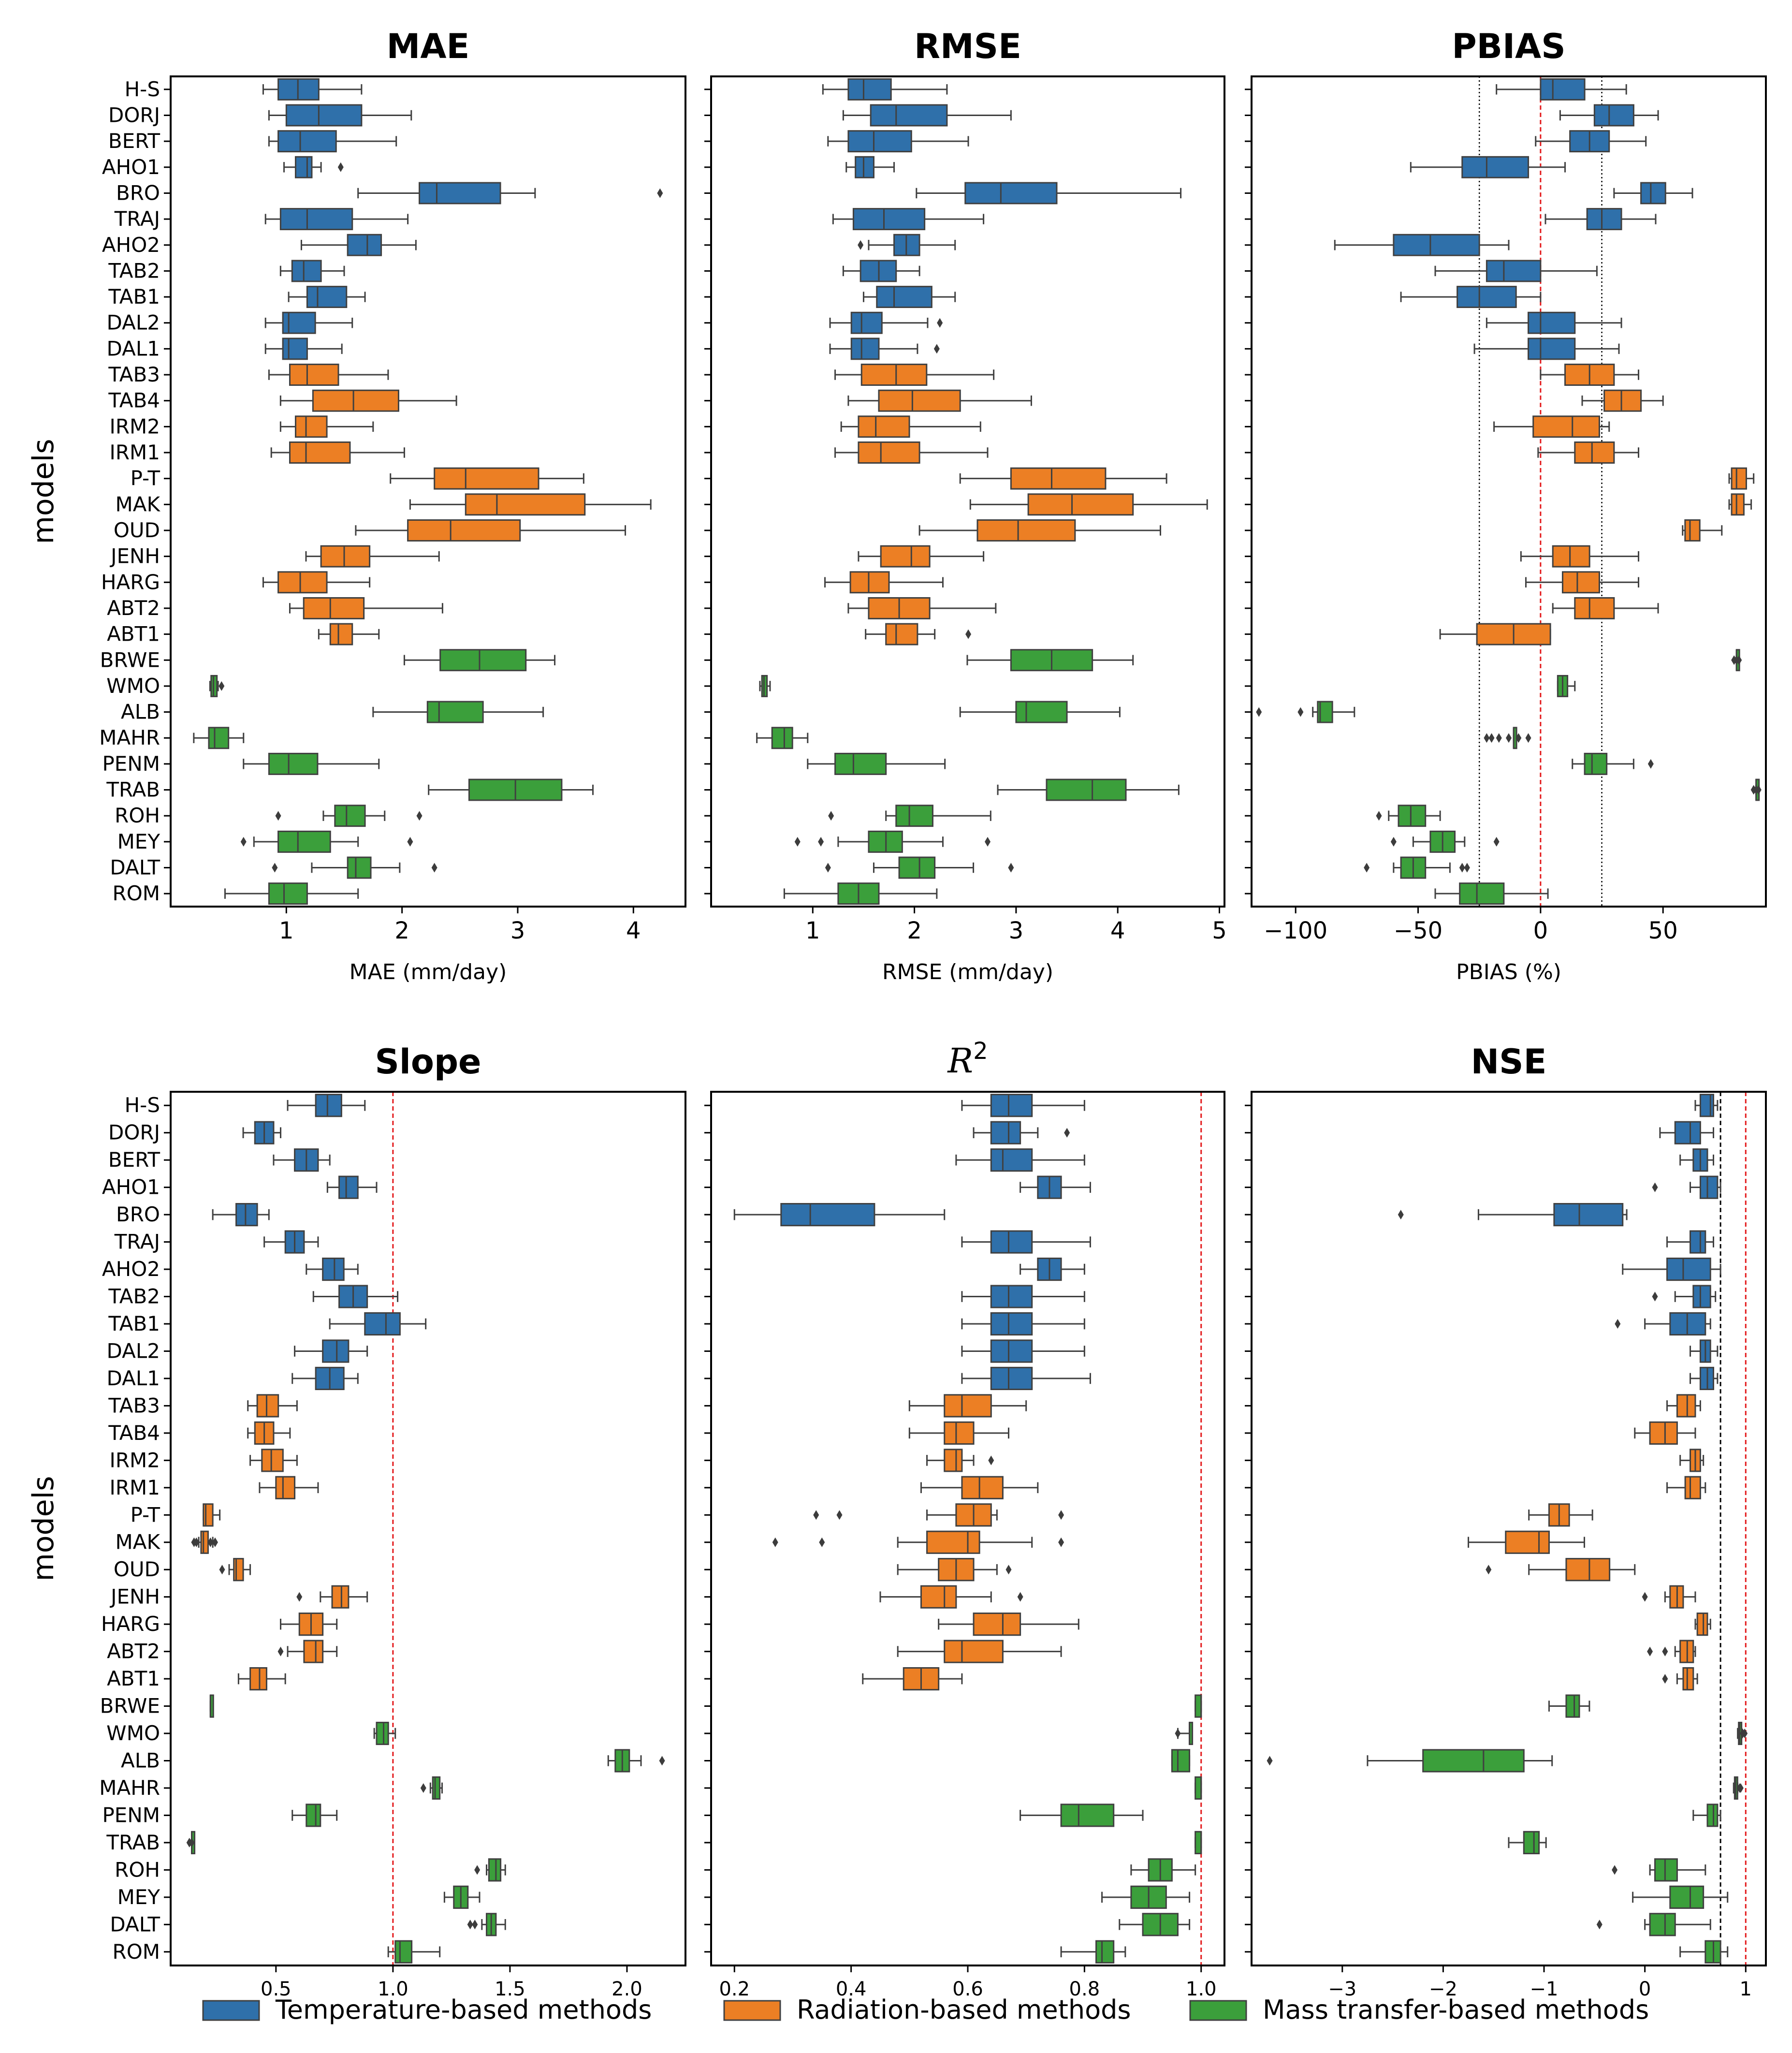  Describe the element at coordinates (129, 737) in the screenshot. I see `y-tick-label: MAHR` at that location.